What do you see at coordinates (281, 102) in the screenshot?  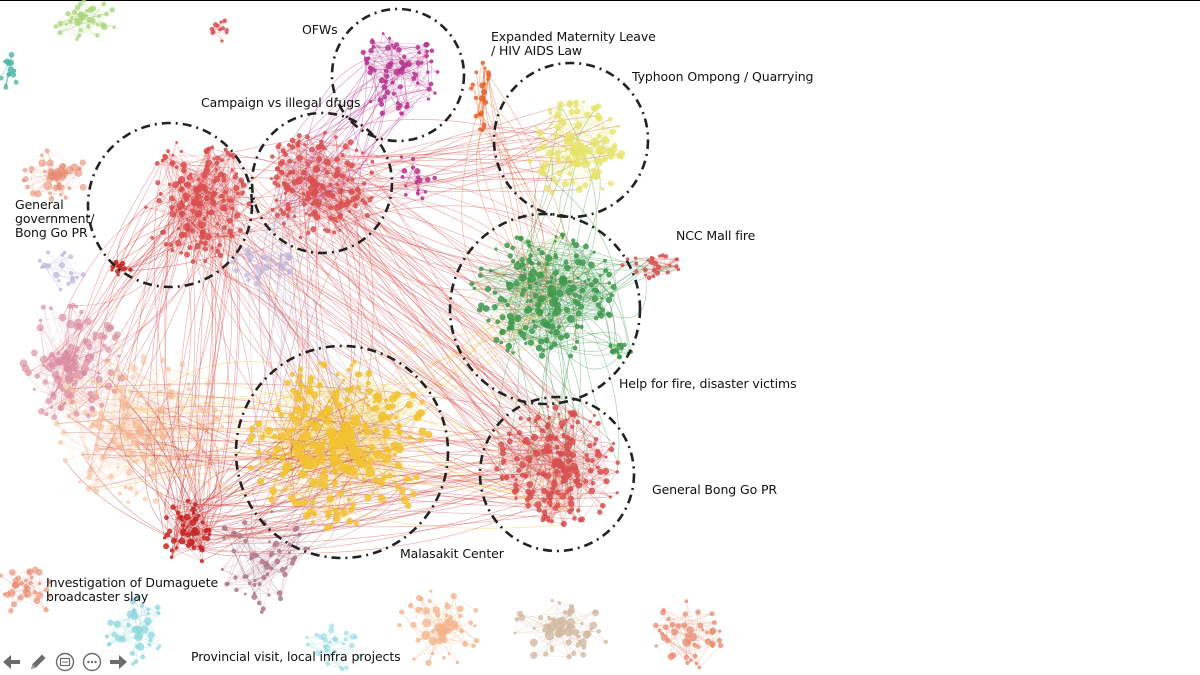 I see `label-campaign-drugs: Campaign vs illegal drugs` at bounding box center [281, 102].